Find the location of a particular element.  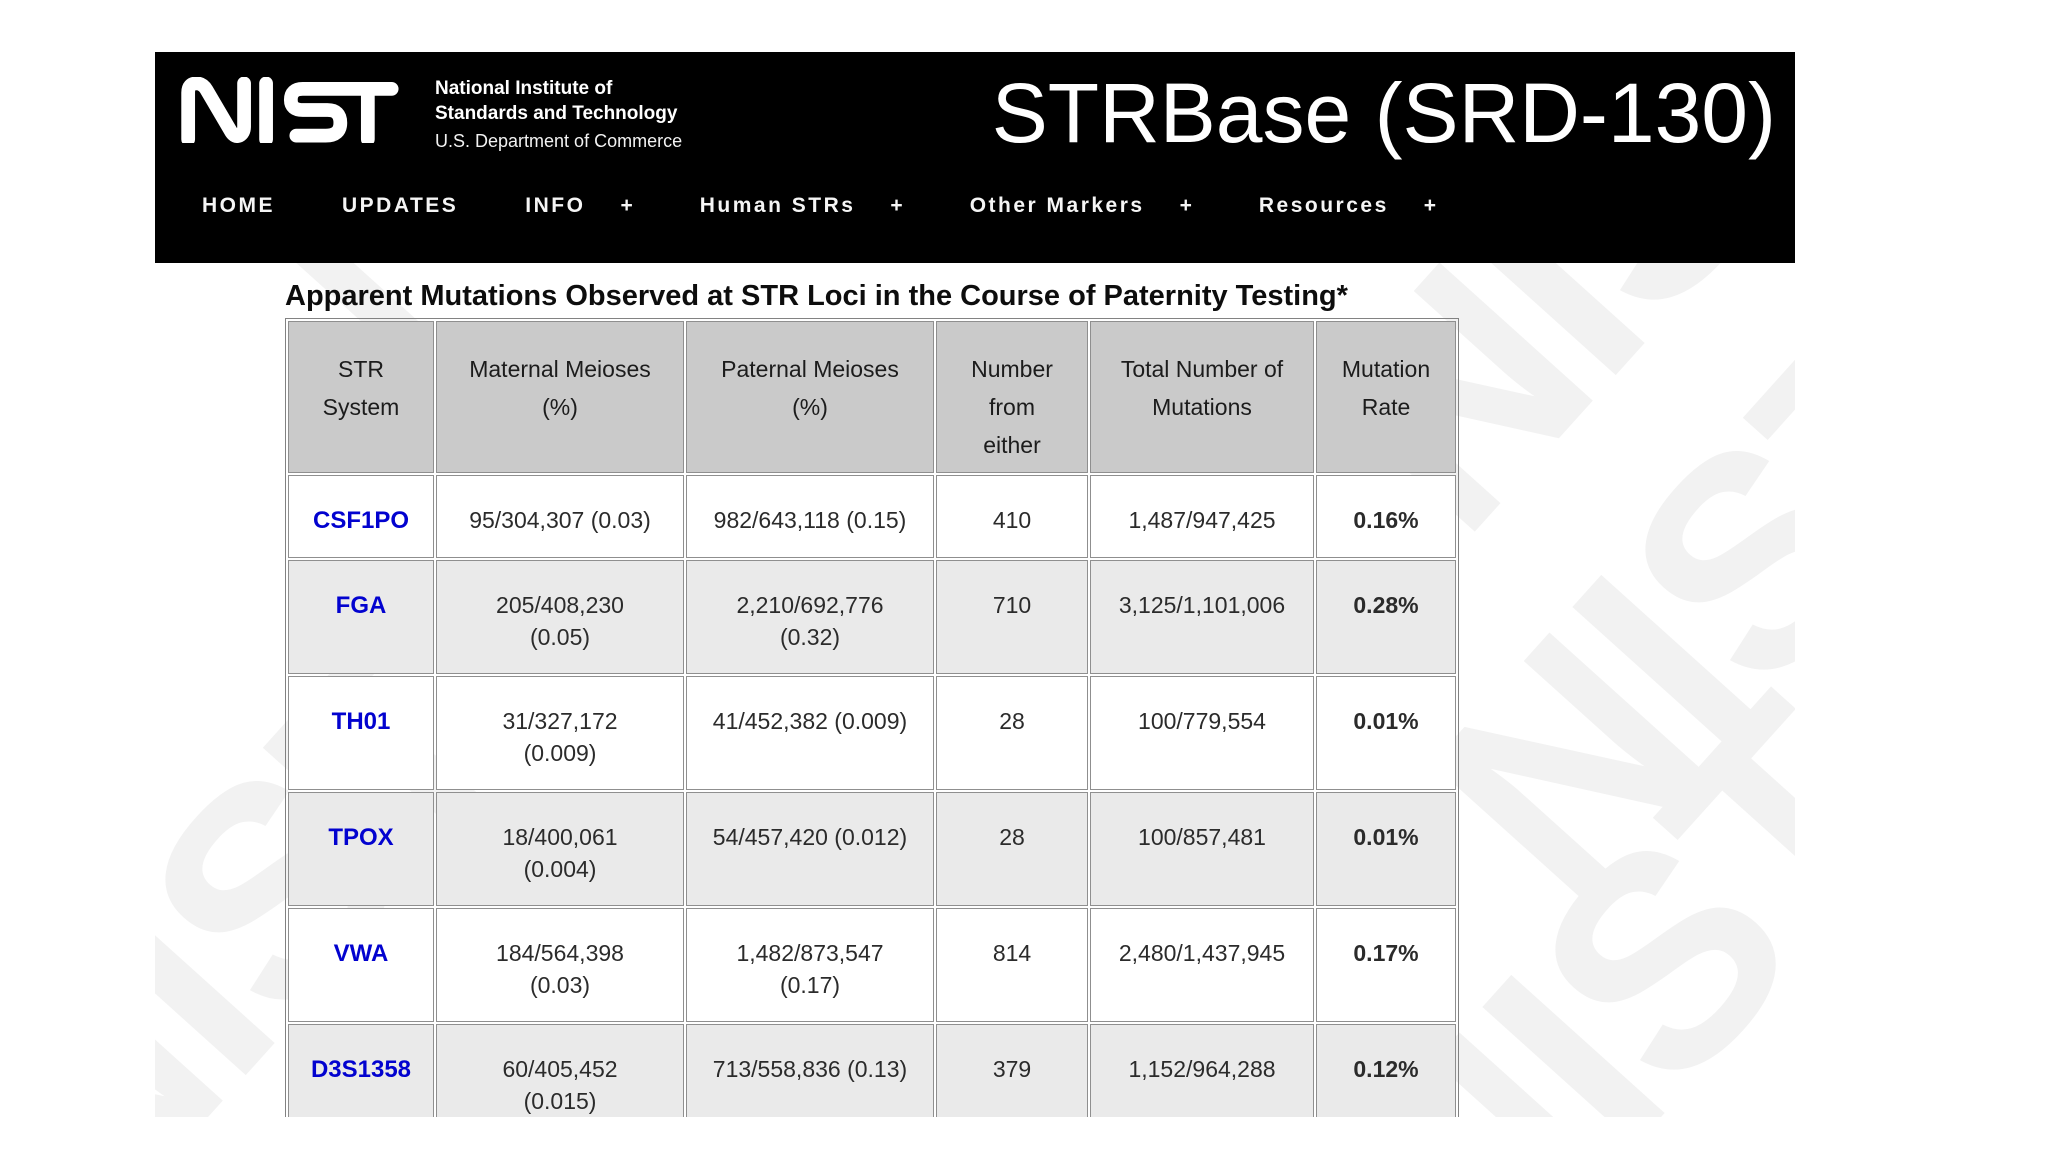

paternal-cell: 41/452,382 (0.009) is located at coordinates (810, 733).